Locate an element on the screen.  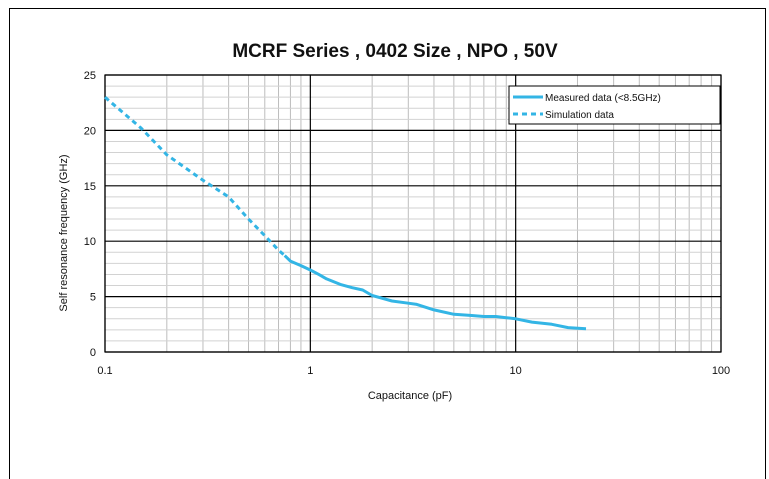
y-tick-label: 10 is located at coordinates (90, 242).